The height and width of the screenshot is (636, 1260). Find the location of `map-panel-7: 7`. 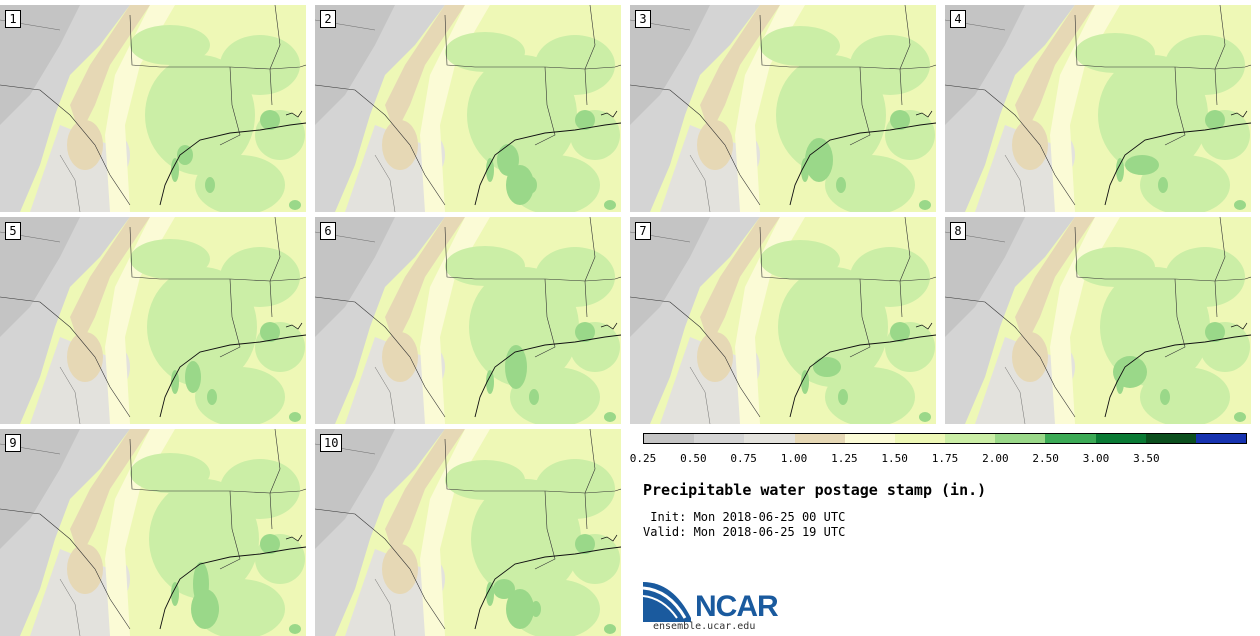

map-panel-7: 7 is located at coordinates (783, 320).